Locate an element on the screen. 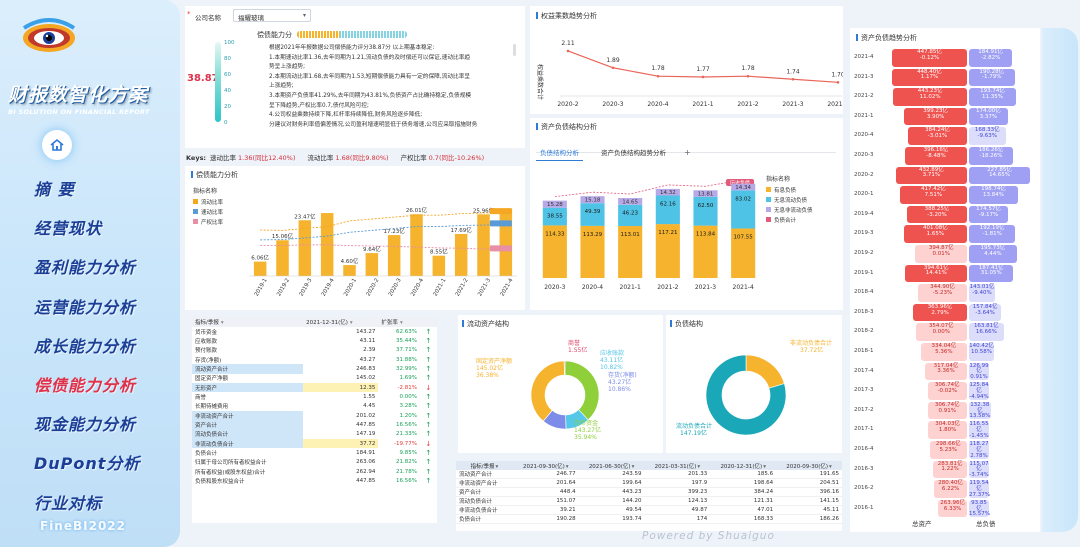  quarter-row: 非流动负债合计 39.21 49.54 49.87 47.01 45.11 is located at coordinates (649, 510).